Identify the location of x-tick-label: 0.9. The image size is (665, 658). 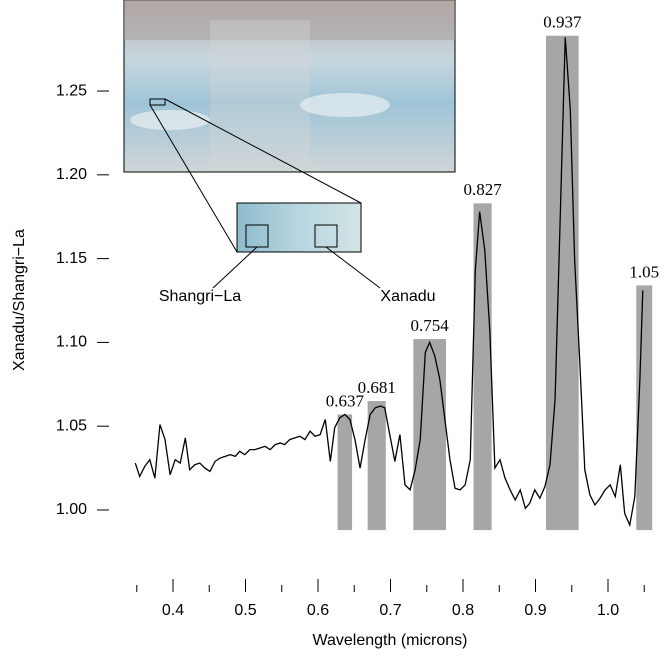
(535, 610).